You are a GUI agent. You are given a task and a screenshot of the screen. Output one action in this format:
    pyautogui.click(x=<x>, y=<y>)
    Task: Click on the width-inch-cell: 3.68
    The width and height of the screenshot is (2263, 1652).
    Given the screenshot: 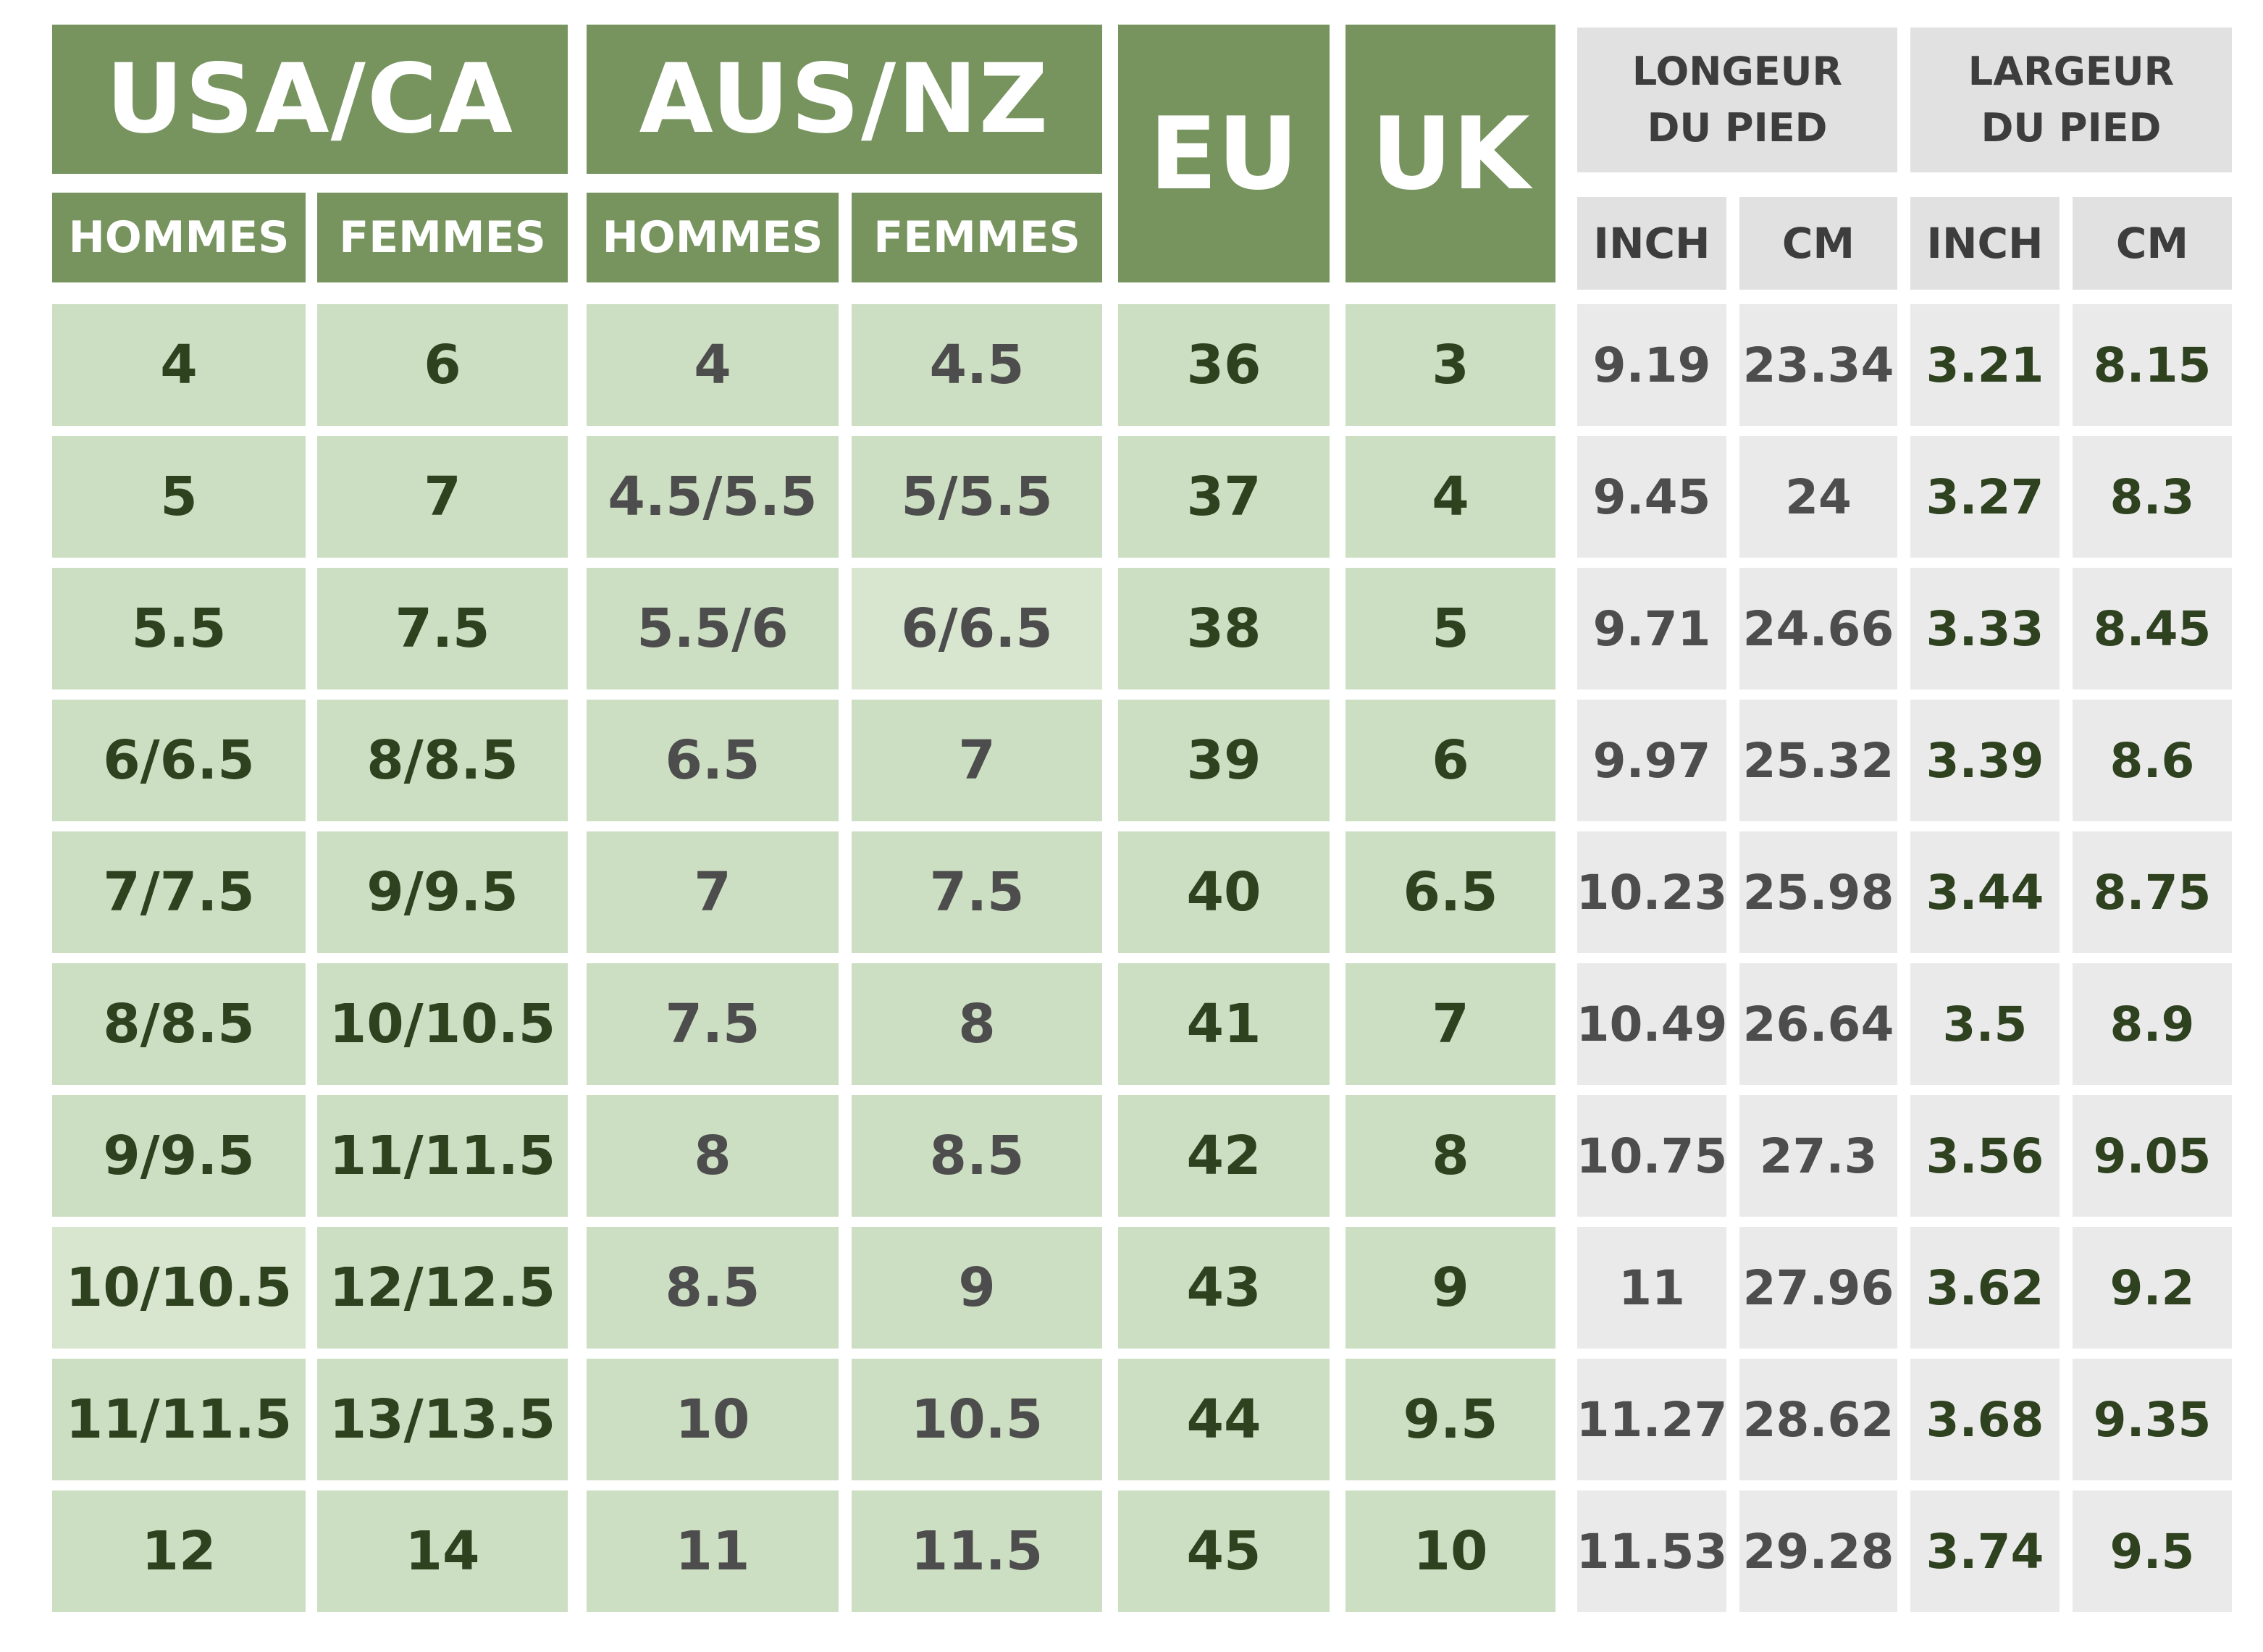 What is the action you would take?
    pyautogui.click(x=1985, y=1419)
    